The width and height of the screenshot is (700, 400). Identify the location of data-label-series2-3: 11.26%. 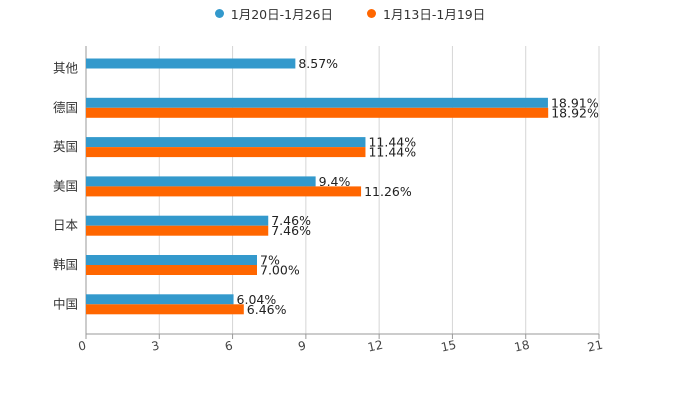
(388, 191).